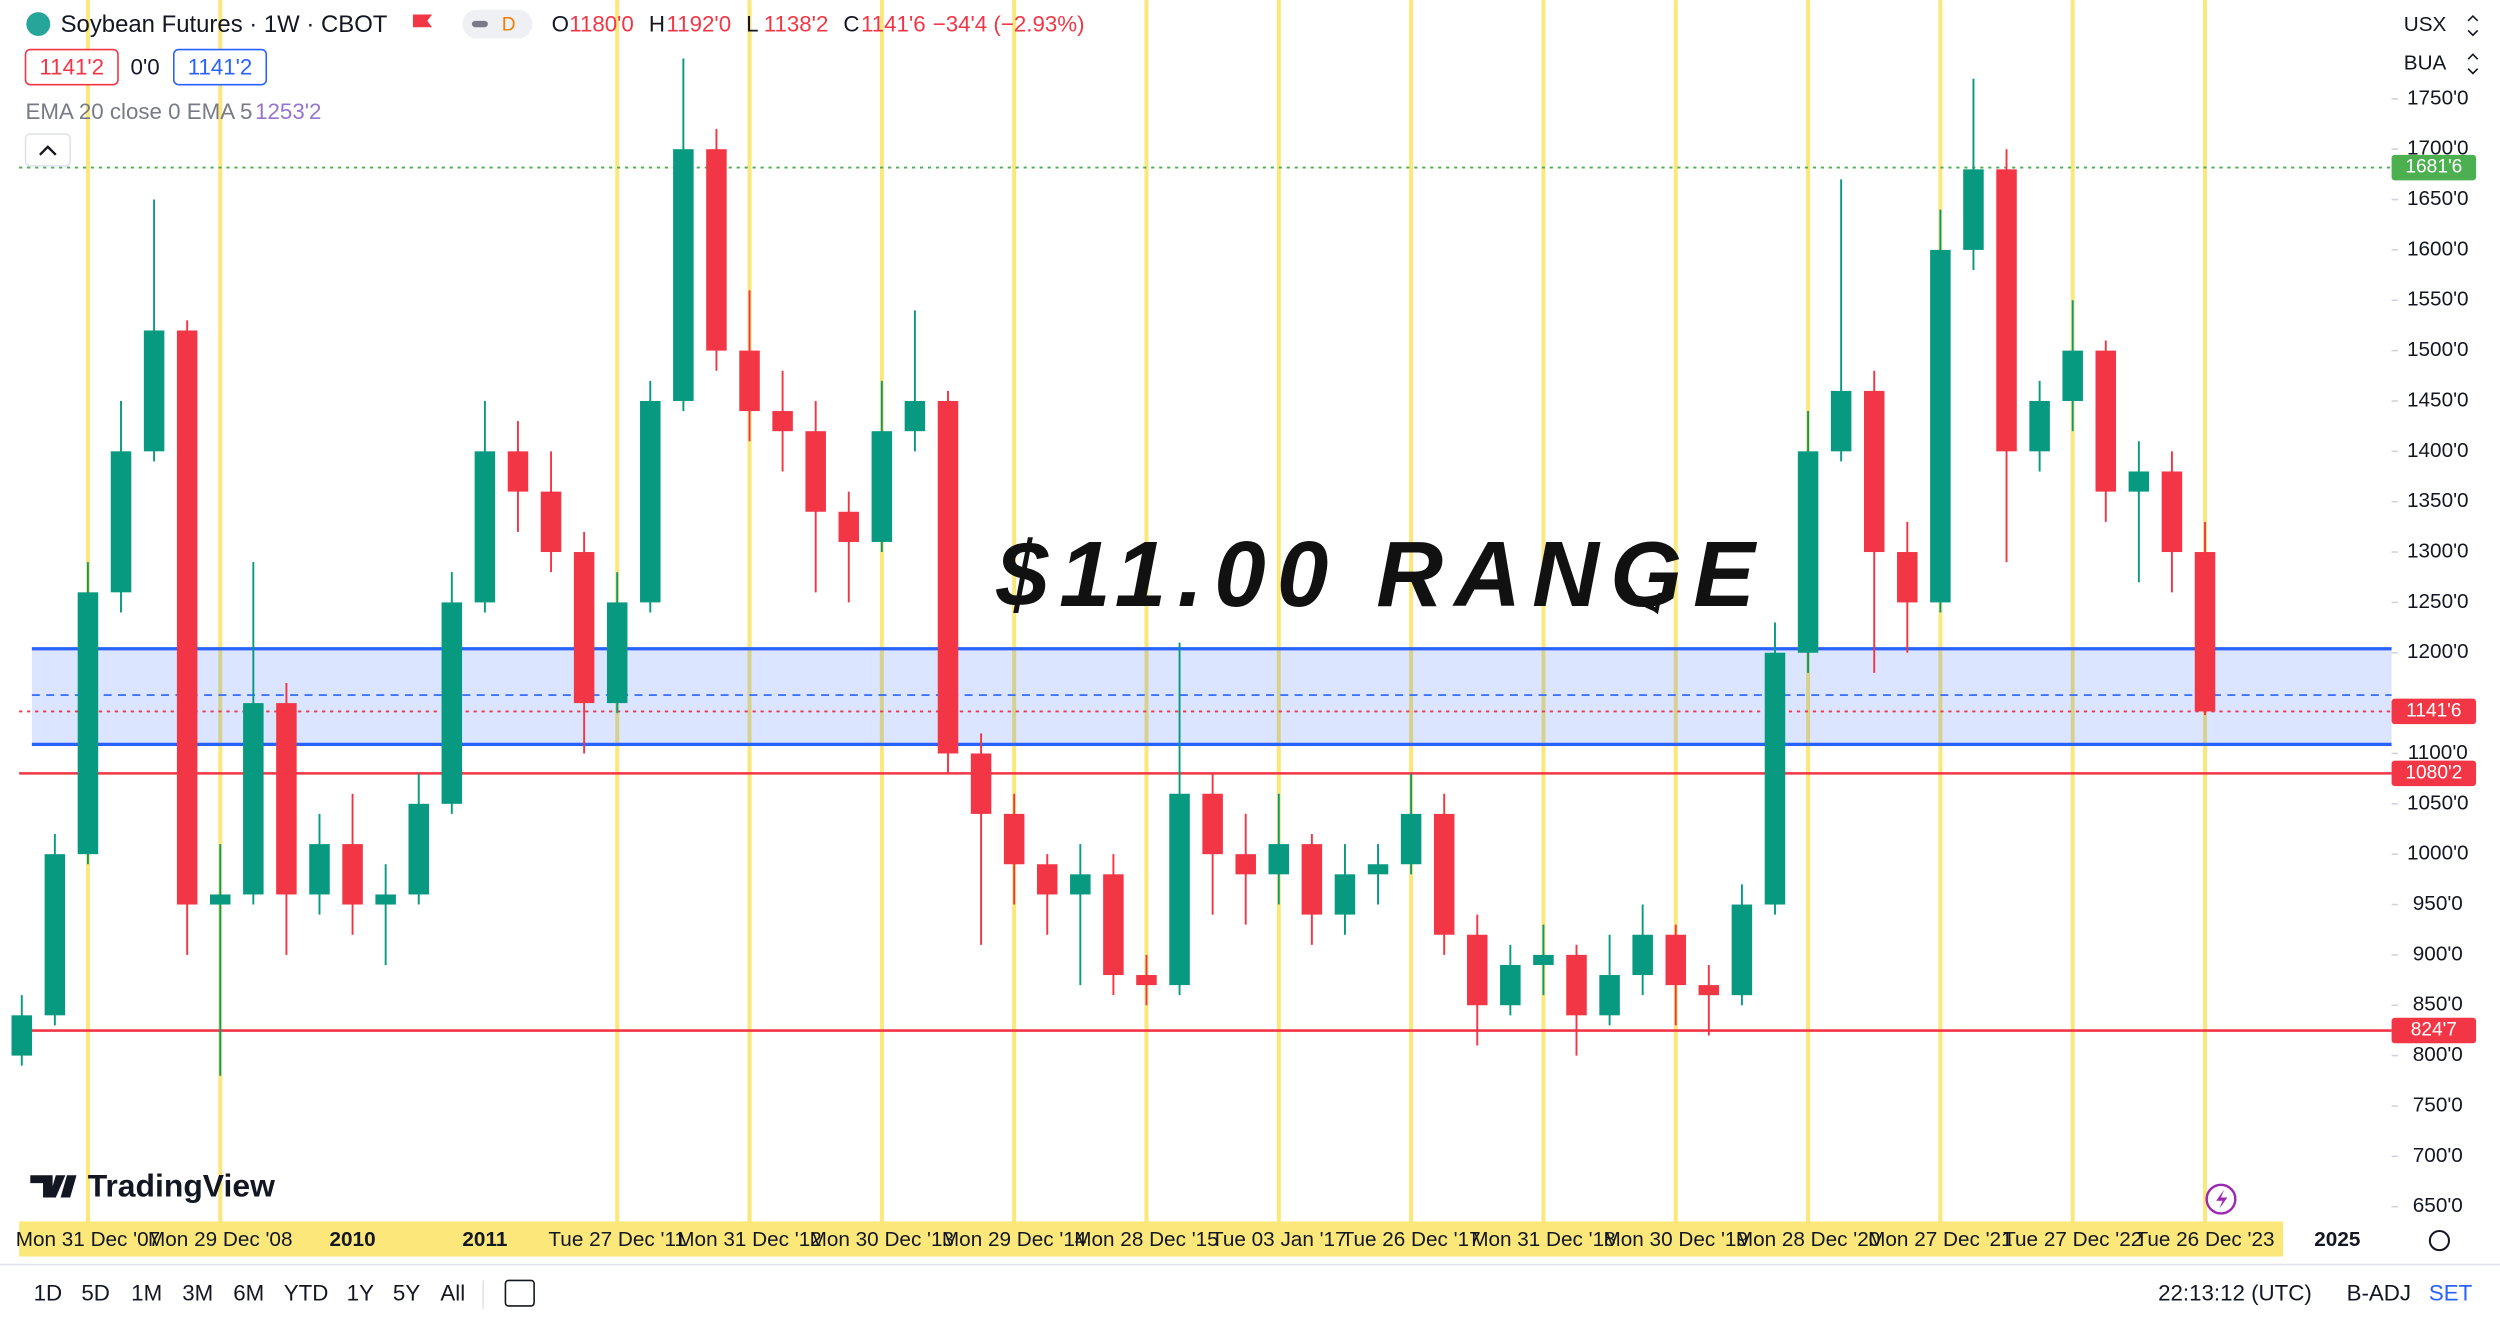 The width and height of the screenshot is (2500, 1330). Describe the element at coordinates (2439, 25) in the screenshot. I see `currency-button` at that location.